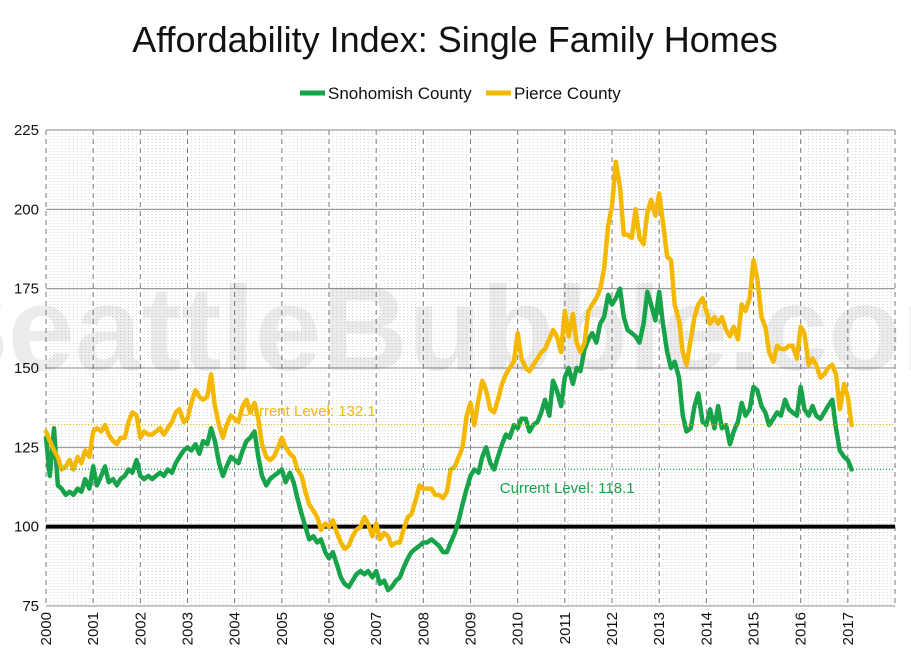  I want to click on x-tick-label: 2013, so click(659, 628).